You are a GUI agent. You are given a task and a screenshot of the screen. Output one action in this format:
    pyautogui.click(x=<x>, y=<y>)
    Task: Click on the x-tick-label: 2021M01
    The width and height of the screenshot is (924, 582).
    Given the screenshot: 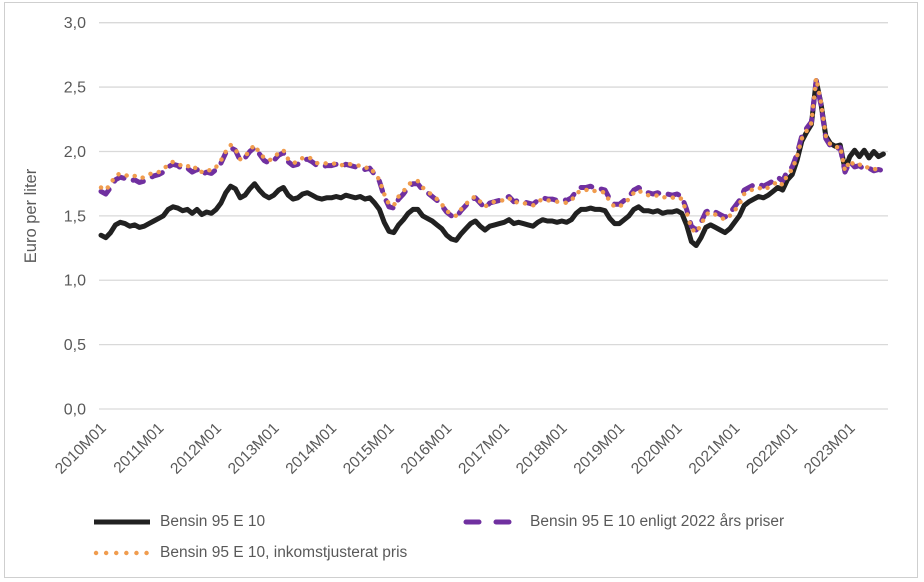 What is the action you would take?
    pyautogui.click(x=715, y=449)
    